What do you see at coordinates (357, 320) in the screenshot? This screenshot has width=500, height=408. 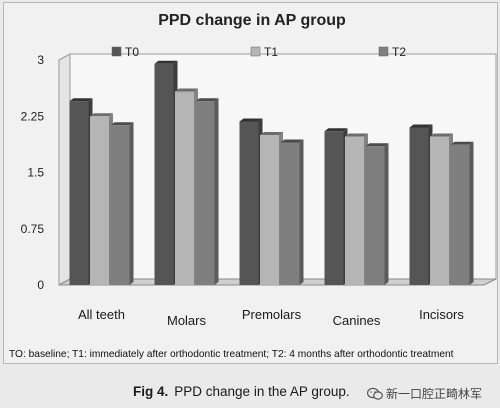 I see `x-category-label: Canines` at bounding box center [357, 320].